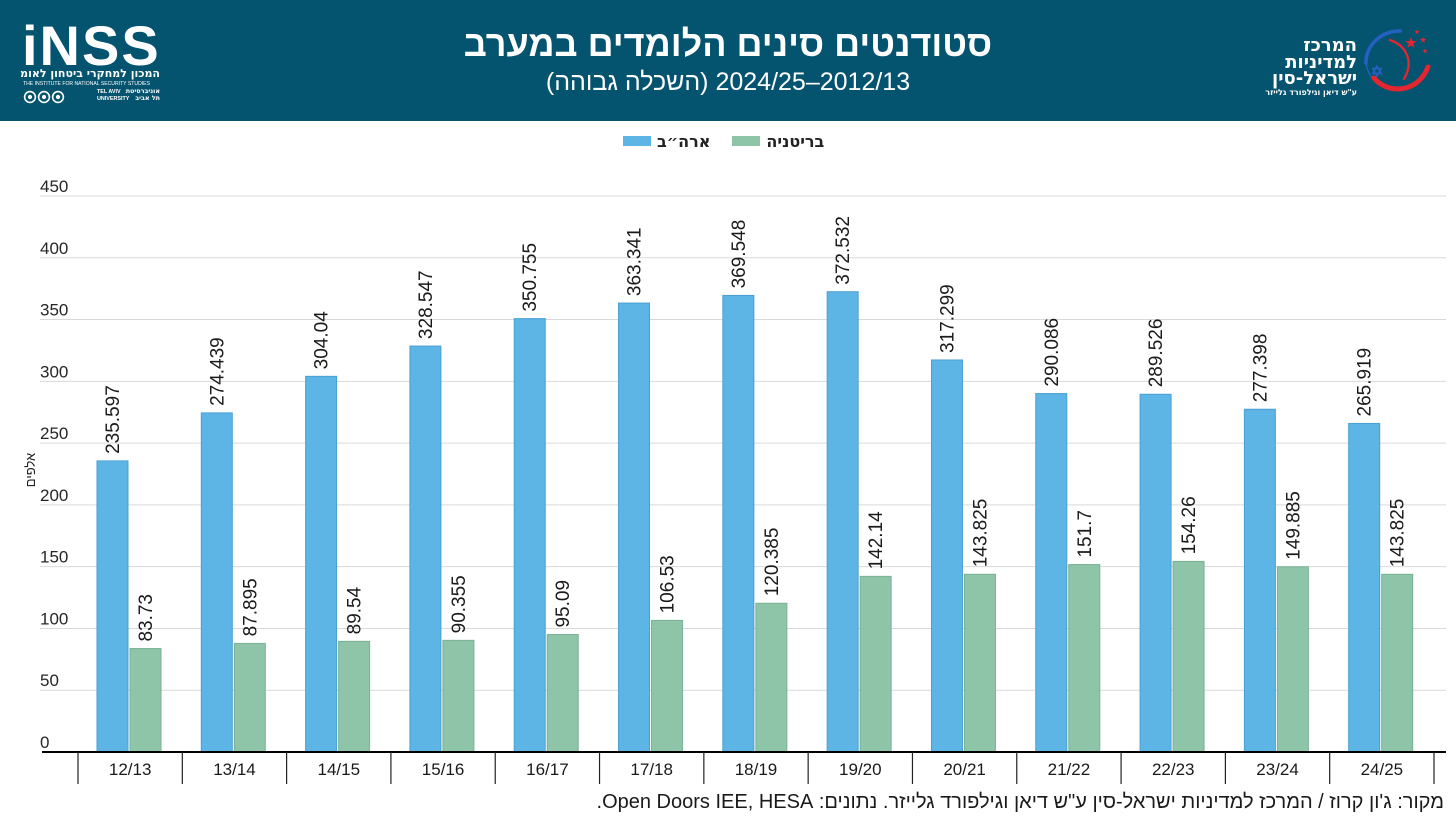 This screenshot has height=819, width=1456. Describe the element at coordinates (728, 82) in the screenshot. I see `chart-subtitle: 2012/13–2024/25 (השכלה גבוהה)` at that location.